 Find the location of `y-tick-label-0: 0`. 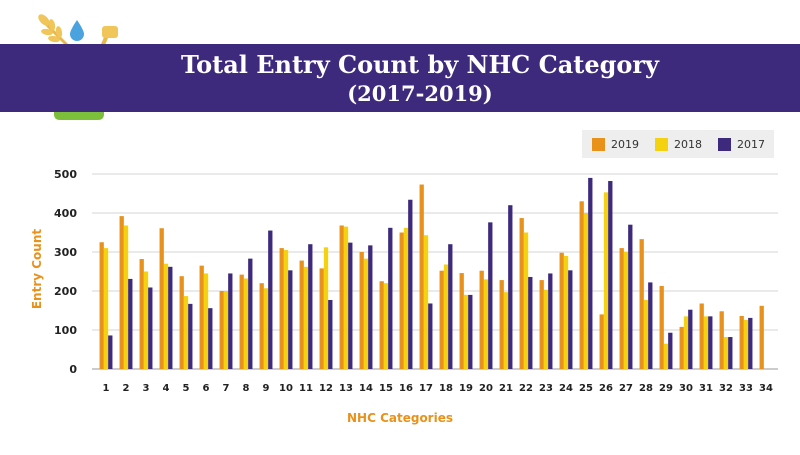

y-tick-label-0: 0 is located at coordinates (73, 369).